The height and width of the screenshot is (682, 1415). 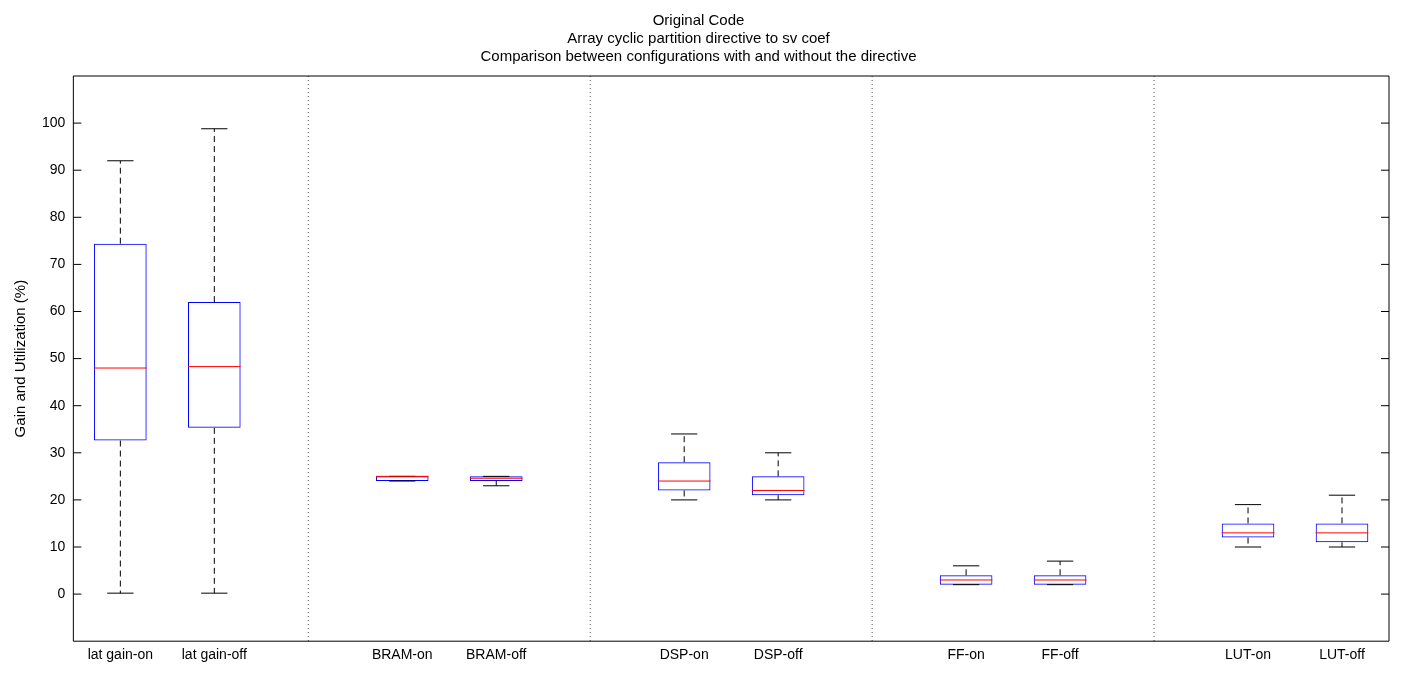 What do you see at coordinates (57, 545) in the screenshot?
I see `y-tick-label: 10` at bounding box center [57, 545].